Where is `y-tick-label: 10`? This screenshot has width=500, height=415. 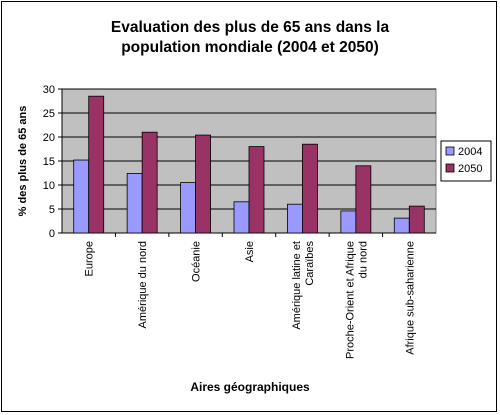
y-tick-label: 10 is located at coordinates (49, 186).